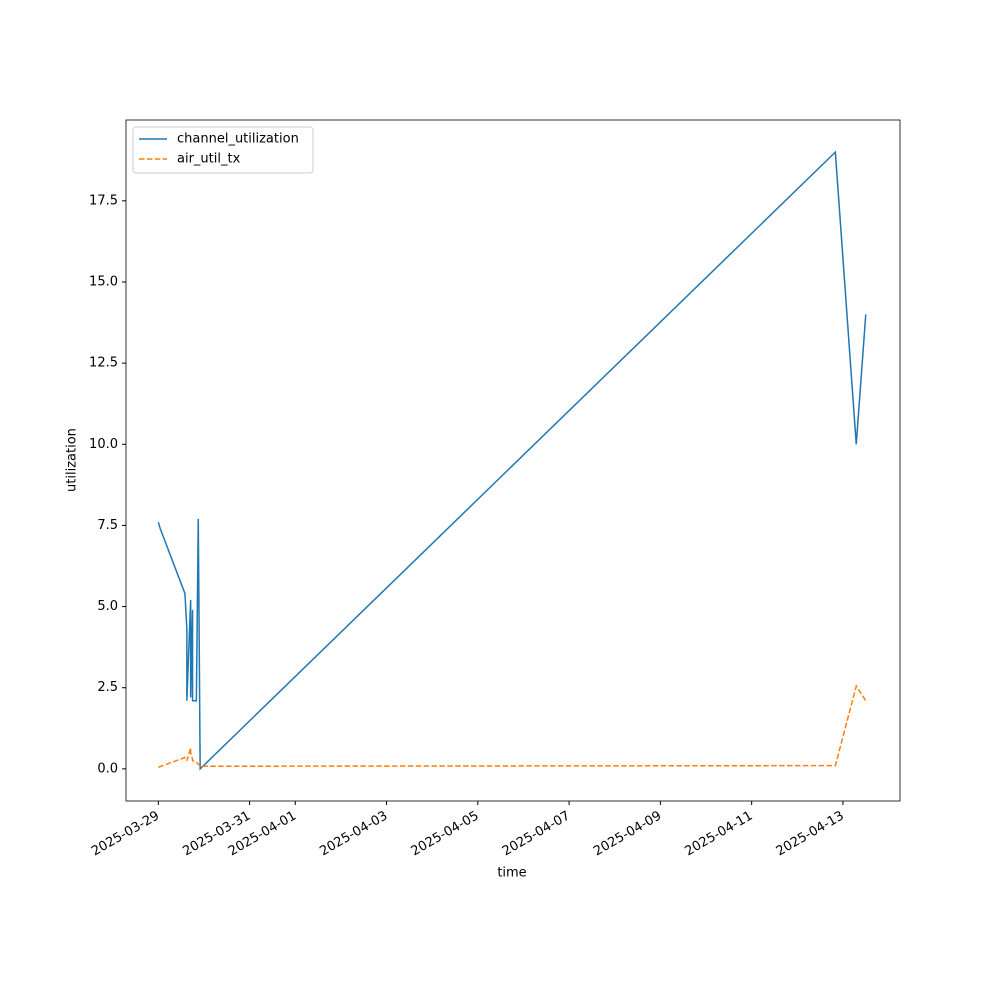  I want to click on legend-box, so click(223, 150).